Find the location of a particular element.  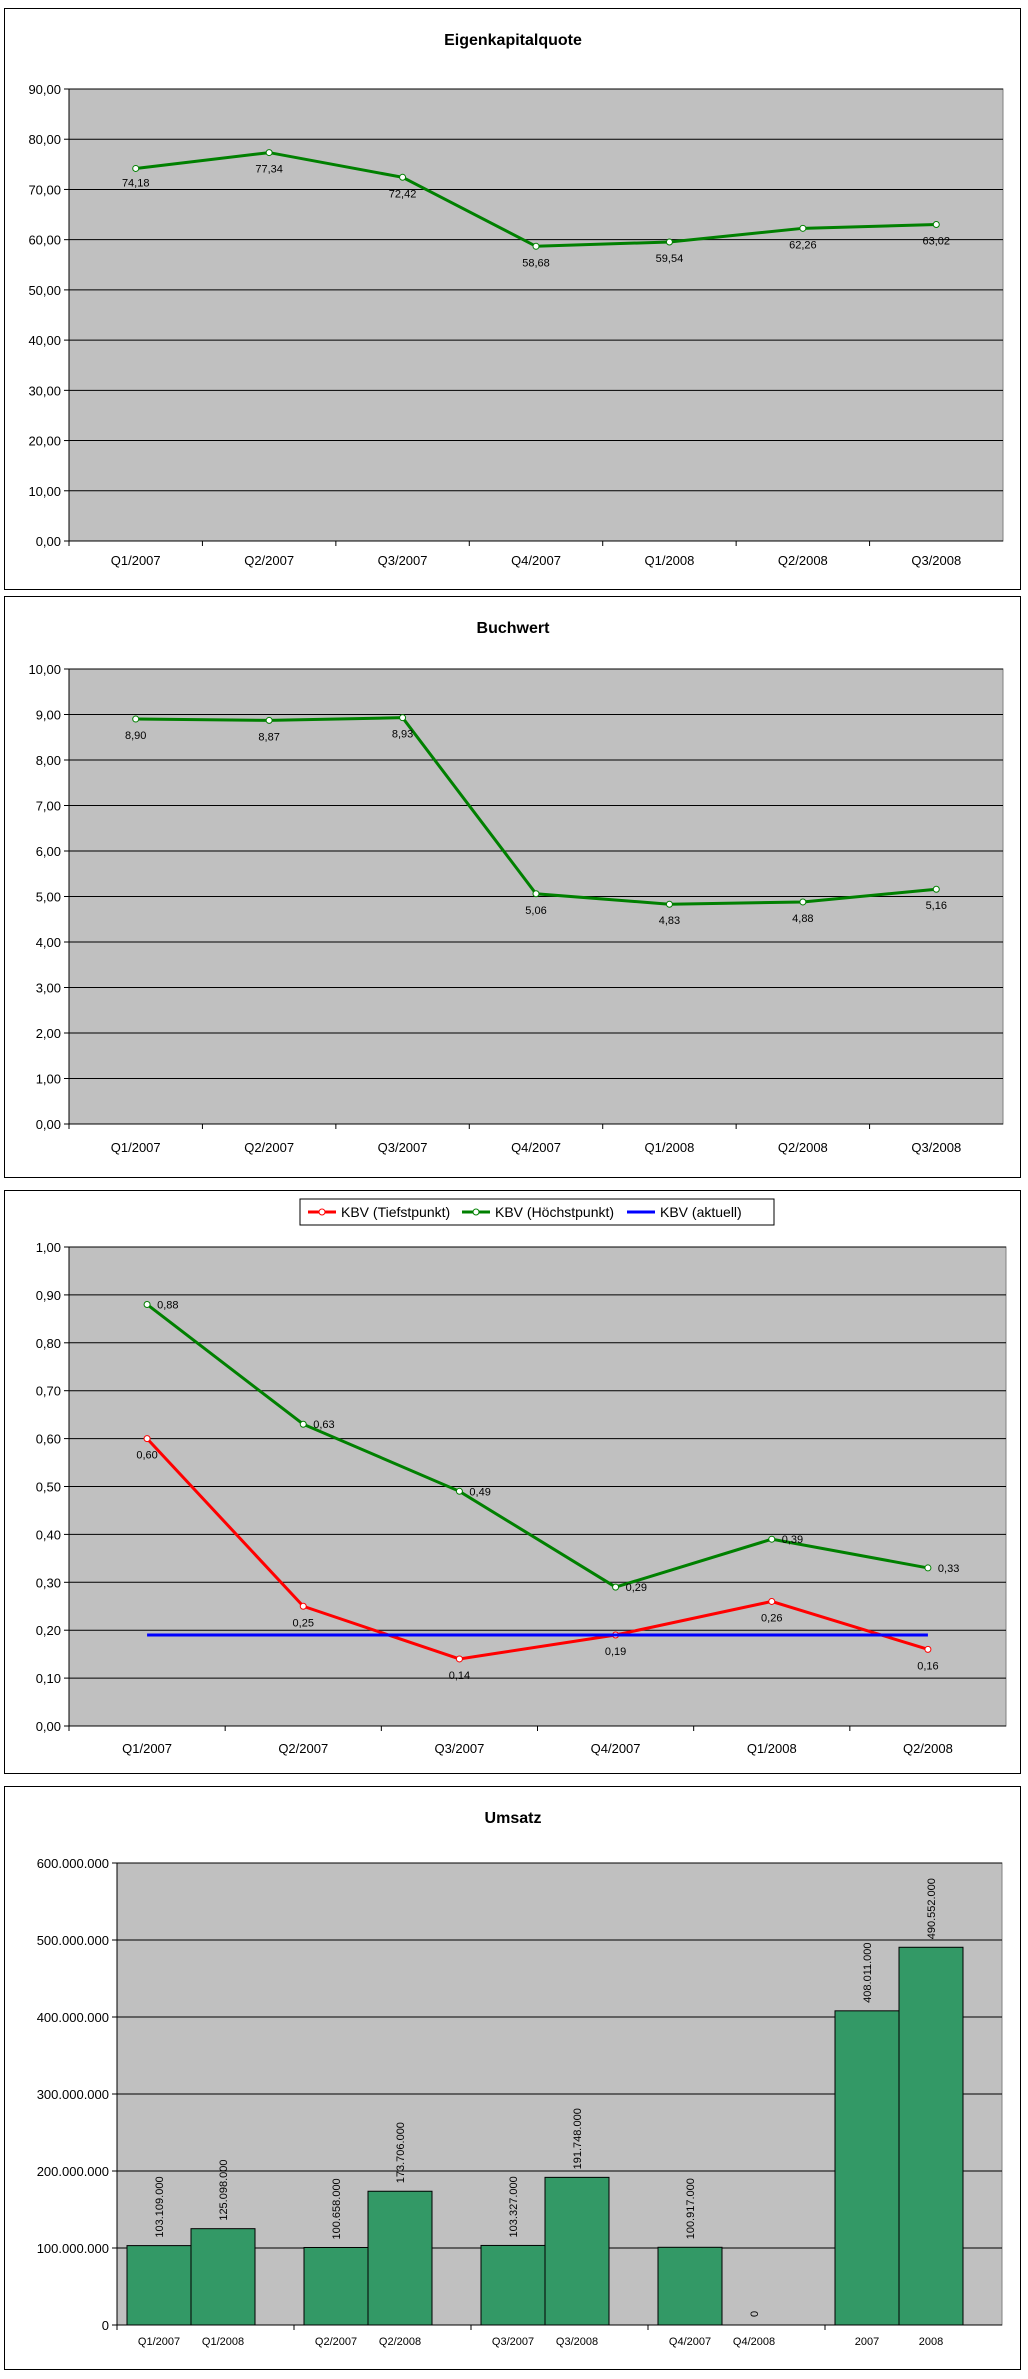

data-label: 5,16 is located at coordinates (936, 906).